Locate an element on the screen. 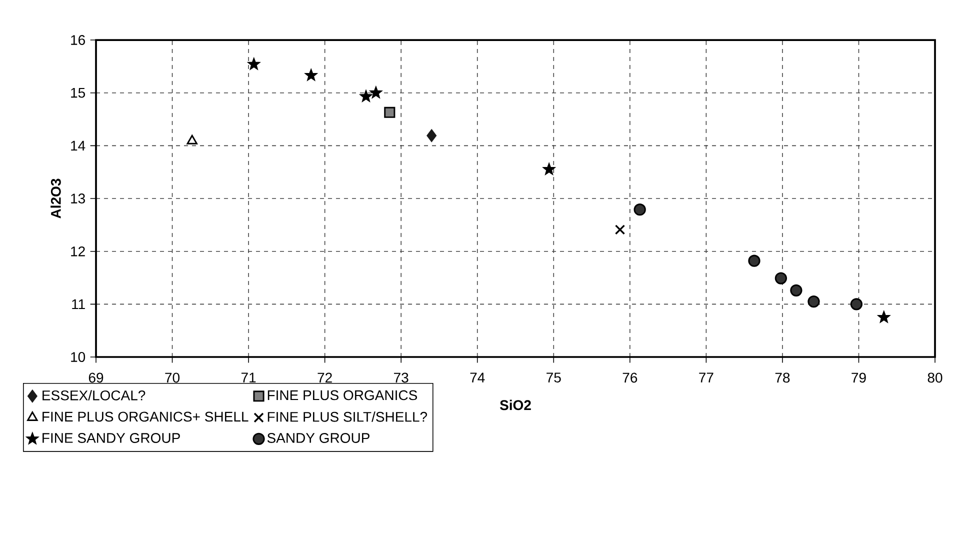  x-tick-label: 72 is located at coordinates (325, 377).